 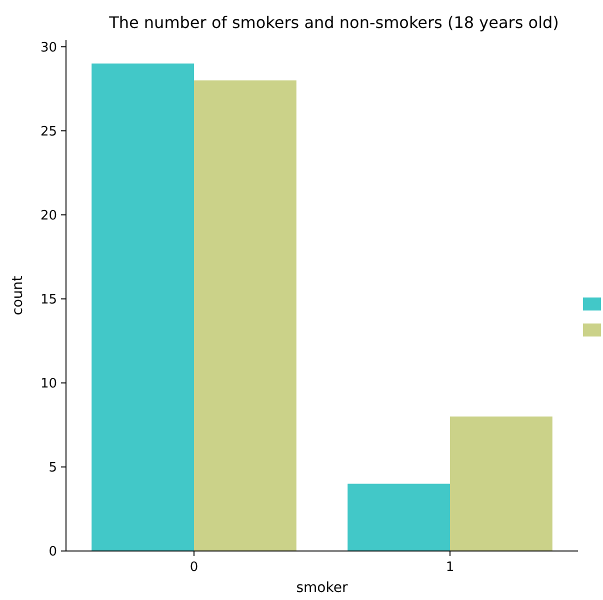 What do you see at coordinates (48, 48) in the screenshot?
I see `y-tick-label: 30` at bounding box center [48, 48].